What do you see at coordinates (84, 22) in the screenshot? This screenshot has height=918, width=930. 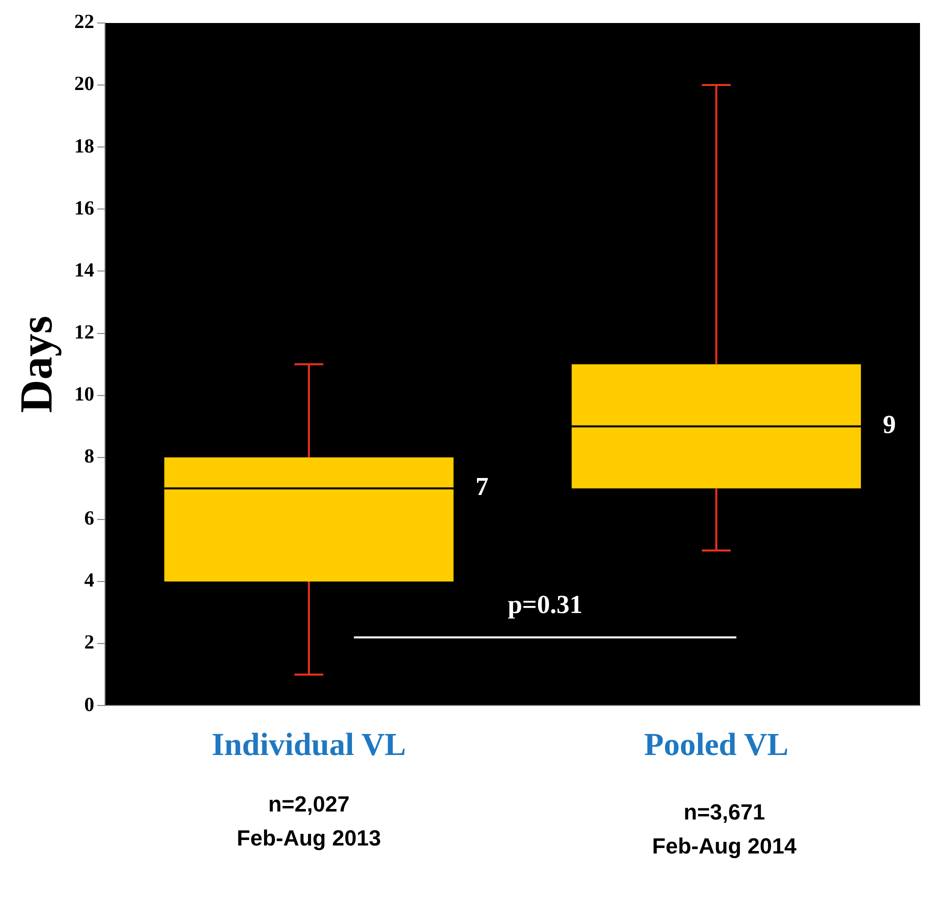 I see `y-tick-label: 22` at bounding box center [84, 22].